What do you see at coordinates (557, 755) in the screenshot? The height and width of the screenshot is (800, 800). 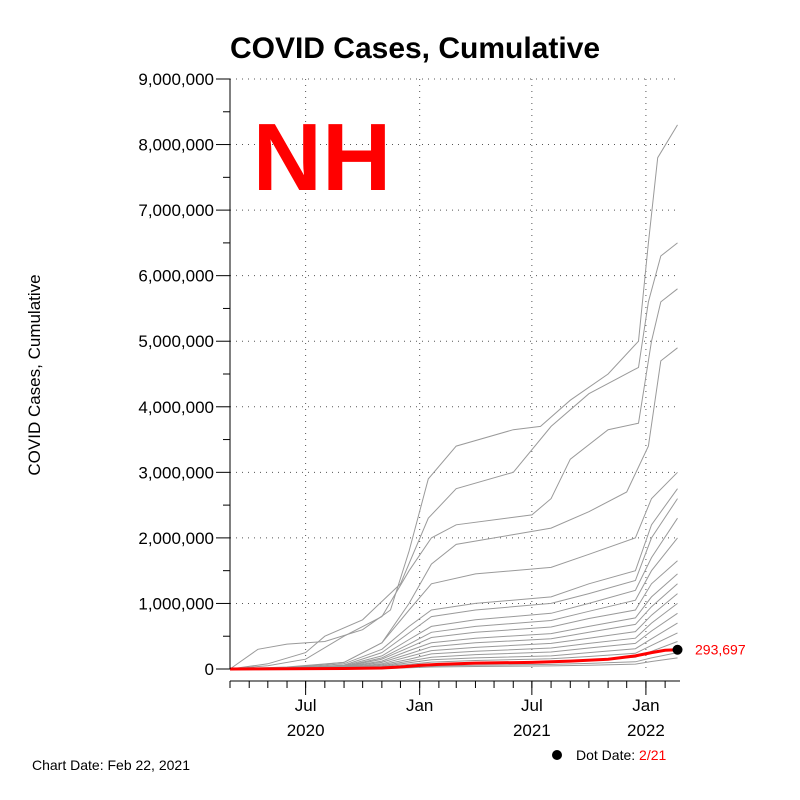 I see `dot-date-legend-marker` at bounding box center [557, 755].